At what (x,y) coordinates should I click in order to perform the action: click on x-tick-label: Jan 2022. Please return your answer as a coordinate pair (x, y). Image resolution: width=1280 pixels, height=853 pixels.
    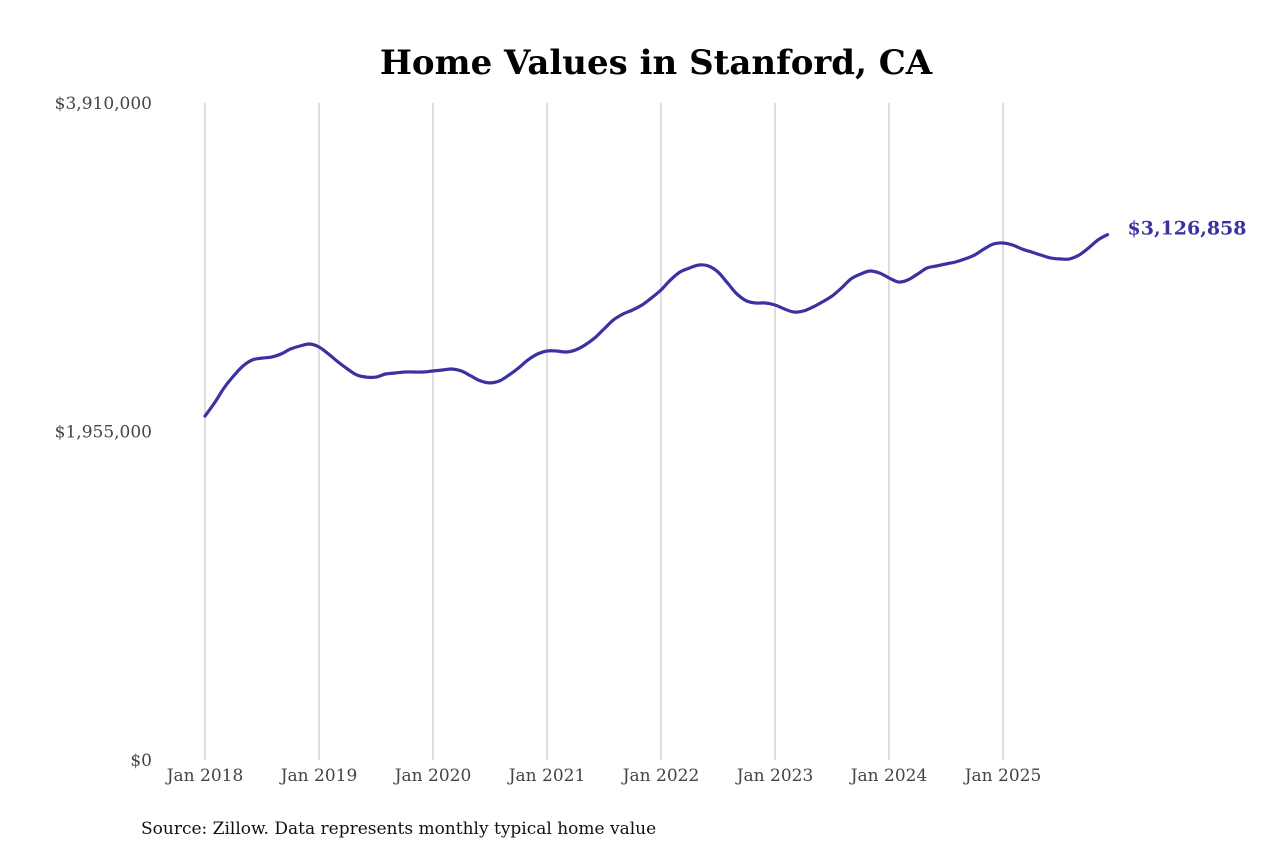
    Looking at the image, I should click on (660, 776).